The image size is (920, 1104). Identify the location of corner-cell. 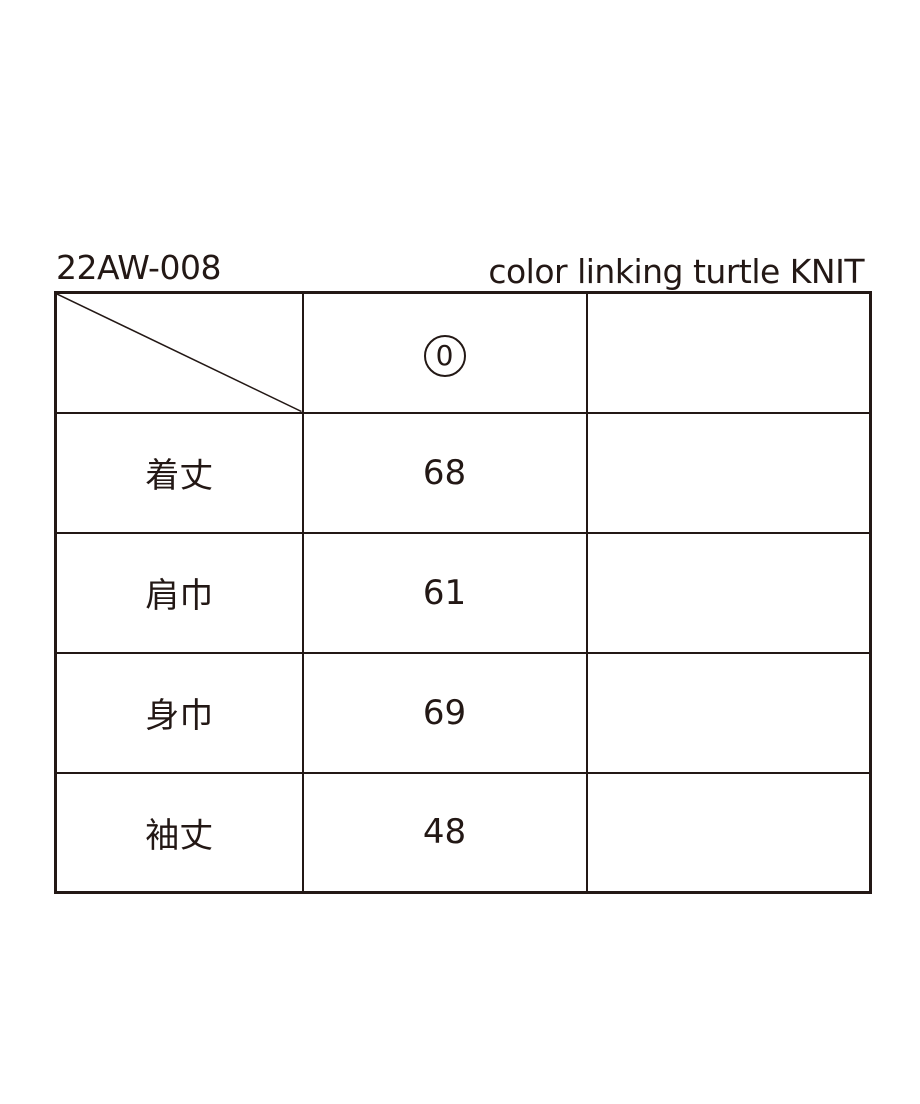
(179, 352).